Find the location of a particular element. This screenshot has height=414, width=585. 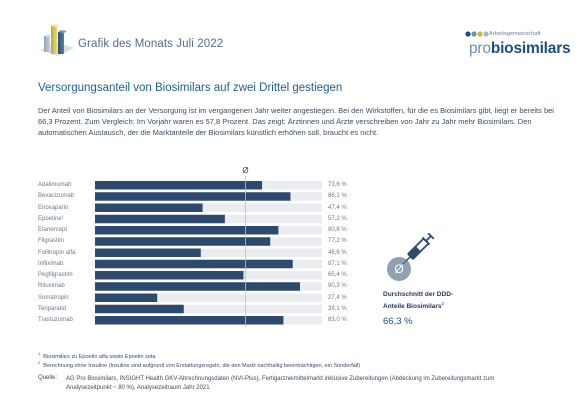

category-label: Rituximab is located at coordinates (51, 286).